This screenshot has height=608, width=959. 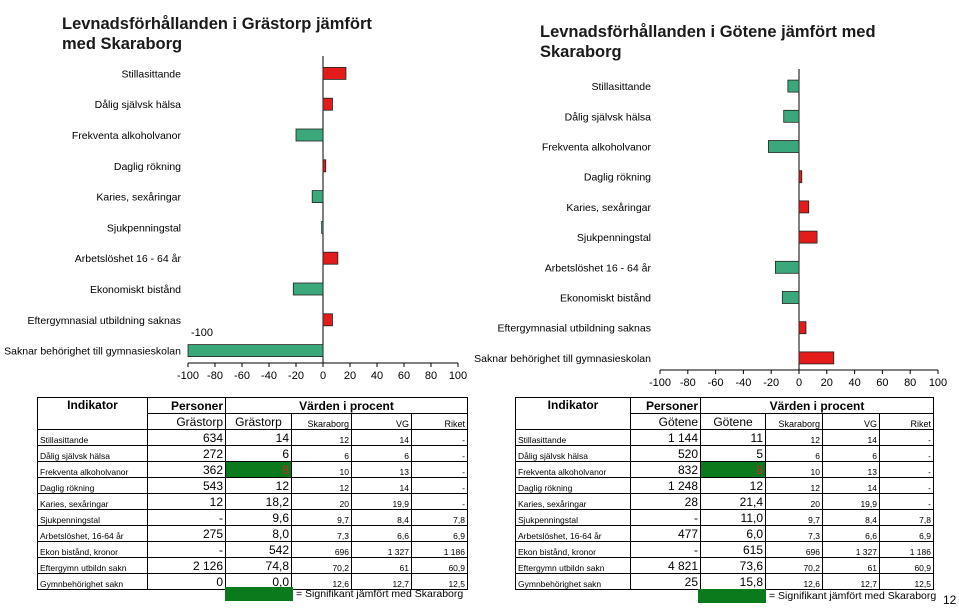 What do you see at coordinates (323, 376) in the screenshot?
I see `x-tick-label: 0` at bounding box center [323, 376].